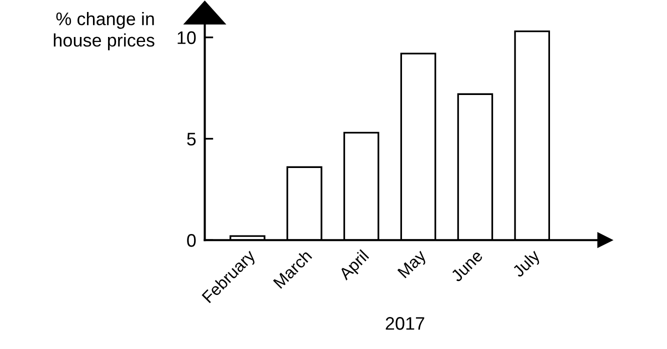 The height and width of the screenshot is (349, 667). Describe the element at coordinates (104, 31) in the screenshot. I see `y-axis-title: % change in house prices` at that location.